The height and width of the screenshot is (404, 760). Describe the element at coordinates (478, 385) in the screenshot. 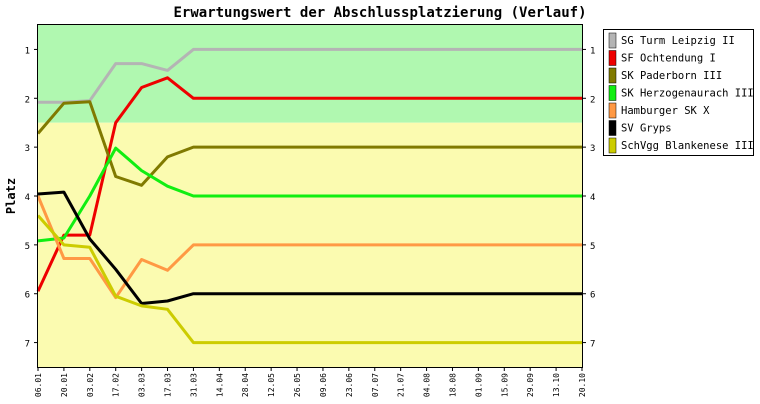

I see `x-tick-label: 01.09` at that location.